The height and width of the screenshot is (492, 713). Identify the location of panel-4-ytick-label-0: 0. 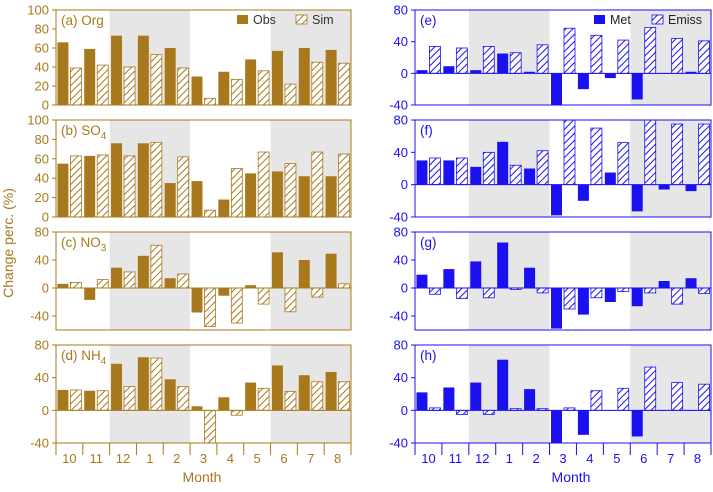
(404, 73).